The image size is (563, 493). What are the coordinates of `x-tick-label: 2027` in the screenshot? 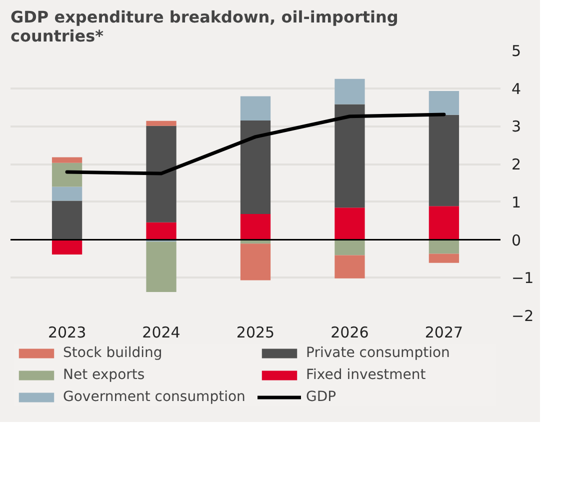 It's located at (444, 333).